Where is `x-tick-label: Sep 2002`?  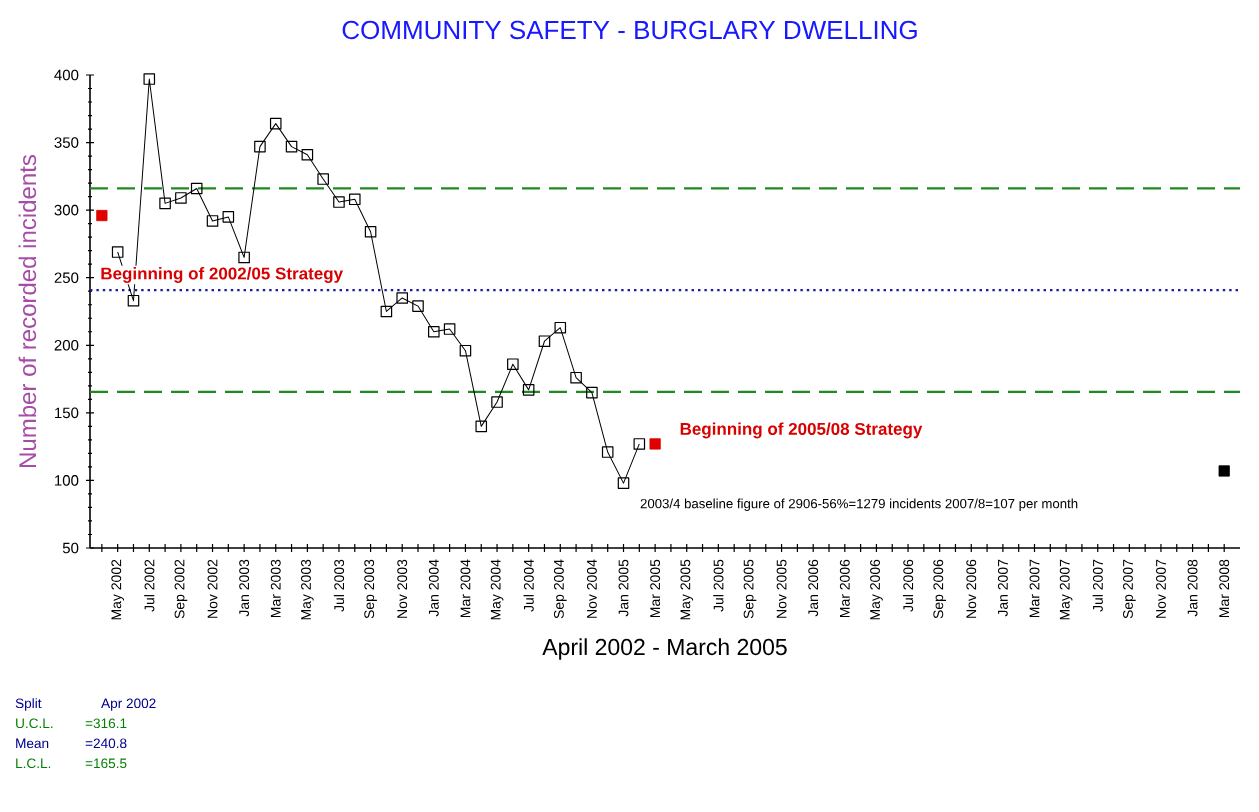
x-tick-label: Sep 2002 is located at coordinates (181, 589).